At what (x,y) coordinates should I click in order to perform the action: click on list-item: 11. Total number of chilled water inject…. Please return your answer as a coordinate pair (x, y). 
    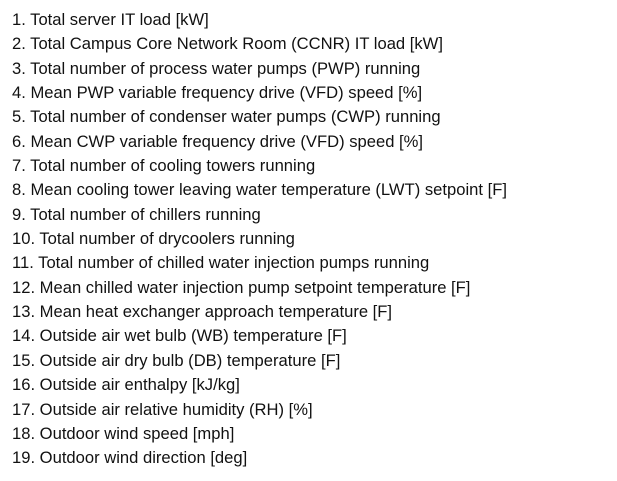
    Looking at the image, I should click on (221, 263).